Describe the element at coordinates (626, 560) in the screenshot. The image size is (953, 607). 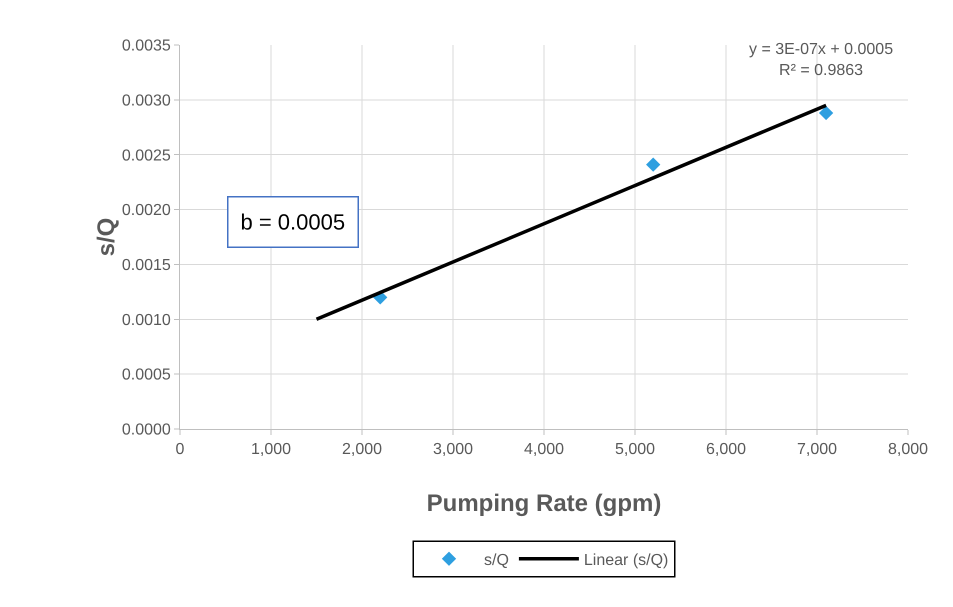
I see `legend-label: Linear (s/Q)` at that location.